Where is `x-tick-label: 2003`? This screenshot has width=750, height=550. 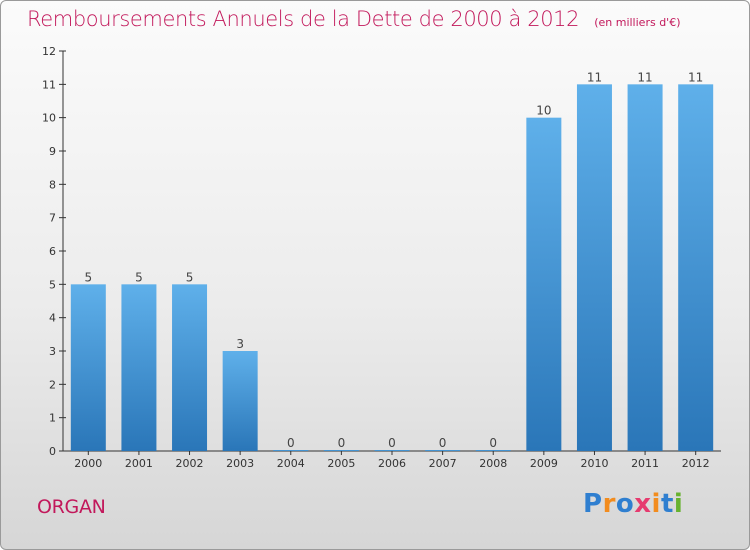 x-tick-label: 2003 is located at coordinates (240, 463).